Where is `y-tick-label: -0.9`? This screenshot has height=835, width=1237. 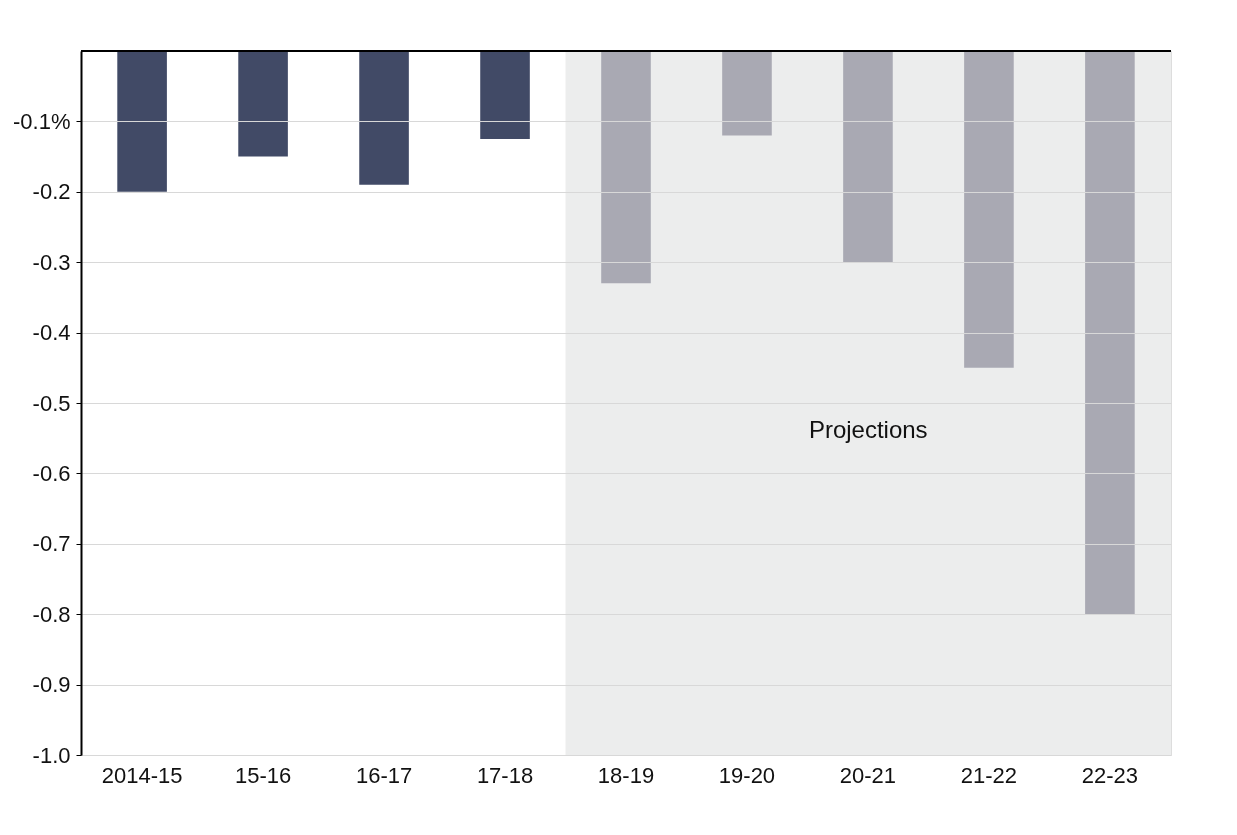
y-tick-label: -0.9 is located at coordinates (51, 685).